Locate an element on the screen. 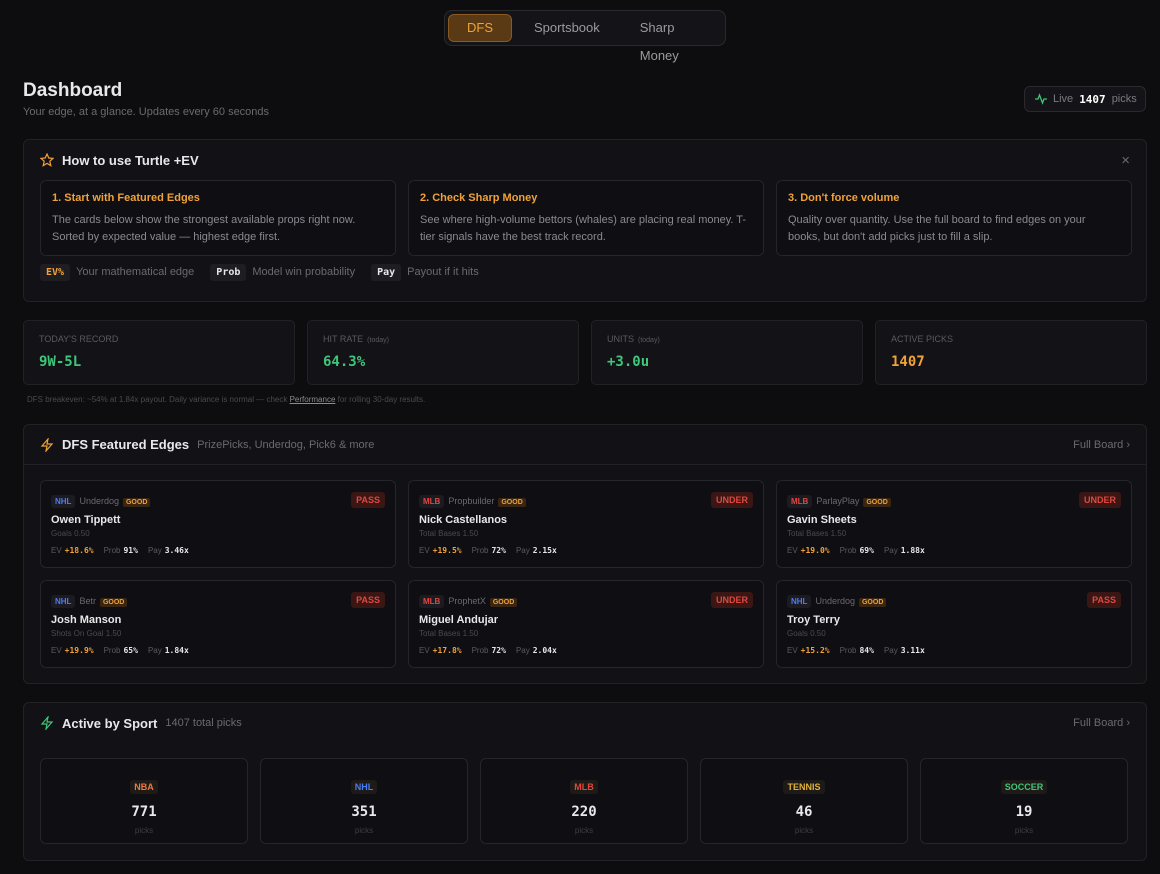  nav-tab: Sharp Money is located at coordinates (659, 41).